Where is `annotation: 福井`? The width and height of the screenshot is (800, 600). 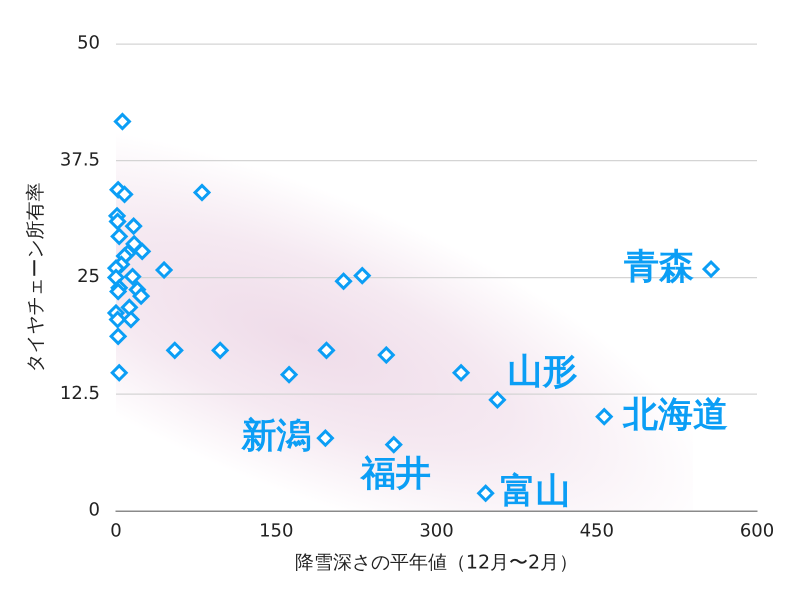
annotation: 福井 is located at coordinates (394, 474).